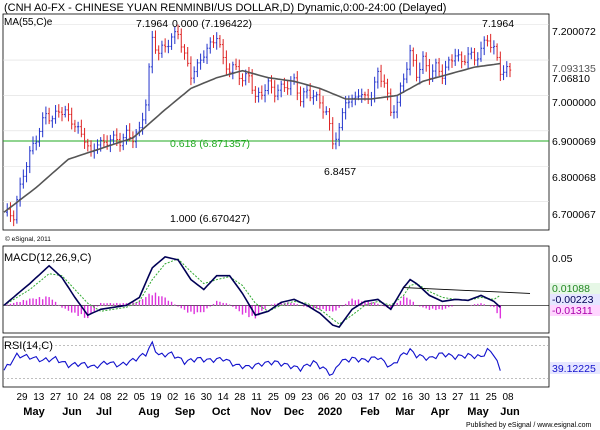 Image resolution: width=600 pixels, height=430 pixels. I want to click on macd-signal-line, so click(252, 291).